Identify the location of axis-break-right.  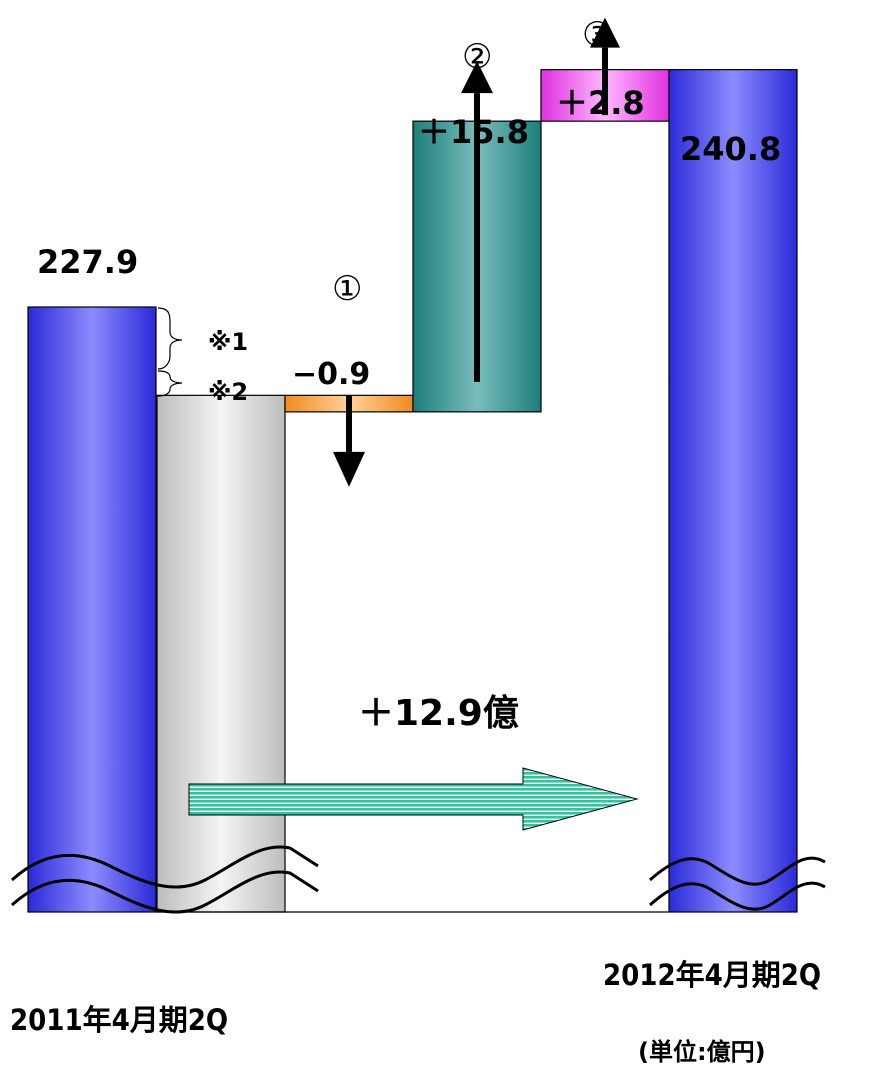
(737, 883).